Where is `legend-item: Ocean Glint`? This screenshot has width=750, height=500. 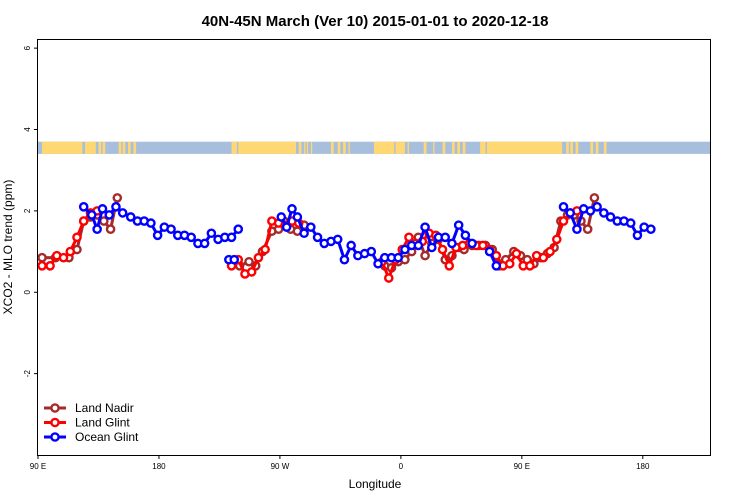 legend-item: Ocean Glint is located at coordinates (91, 437).